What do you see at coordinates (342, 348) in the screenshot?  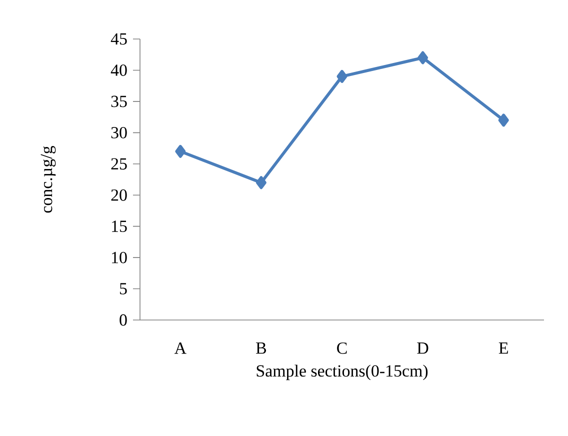 I see `x-tick-label: C` at bounding box center [342, 348].